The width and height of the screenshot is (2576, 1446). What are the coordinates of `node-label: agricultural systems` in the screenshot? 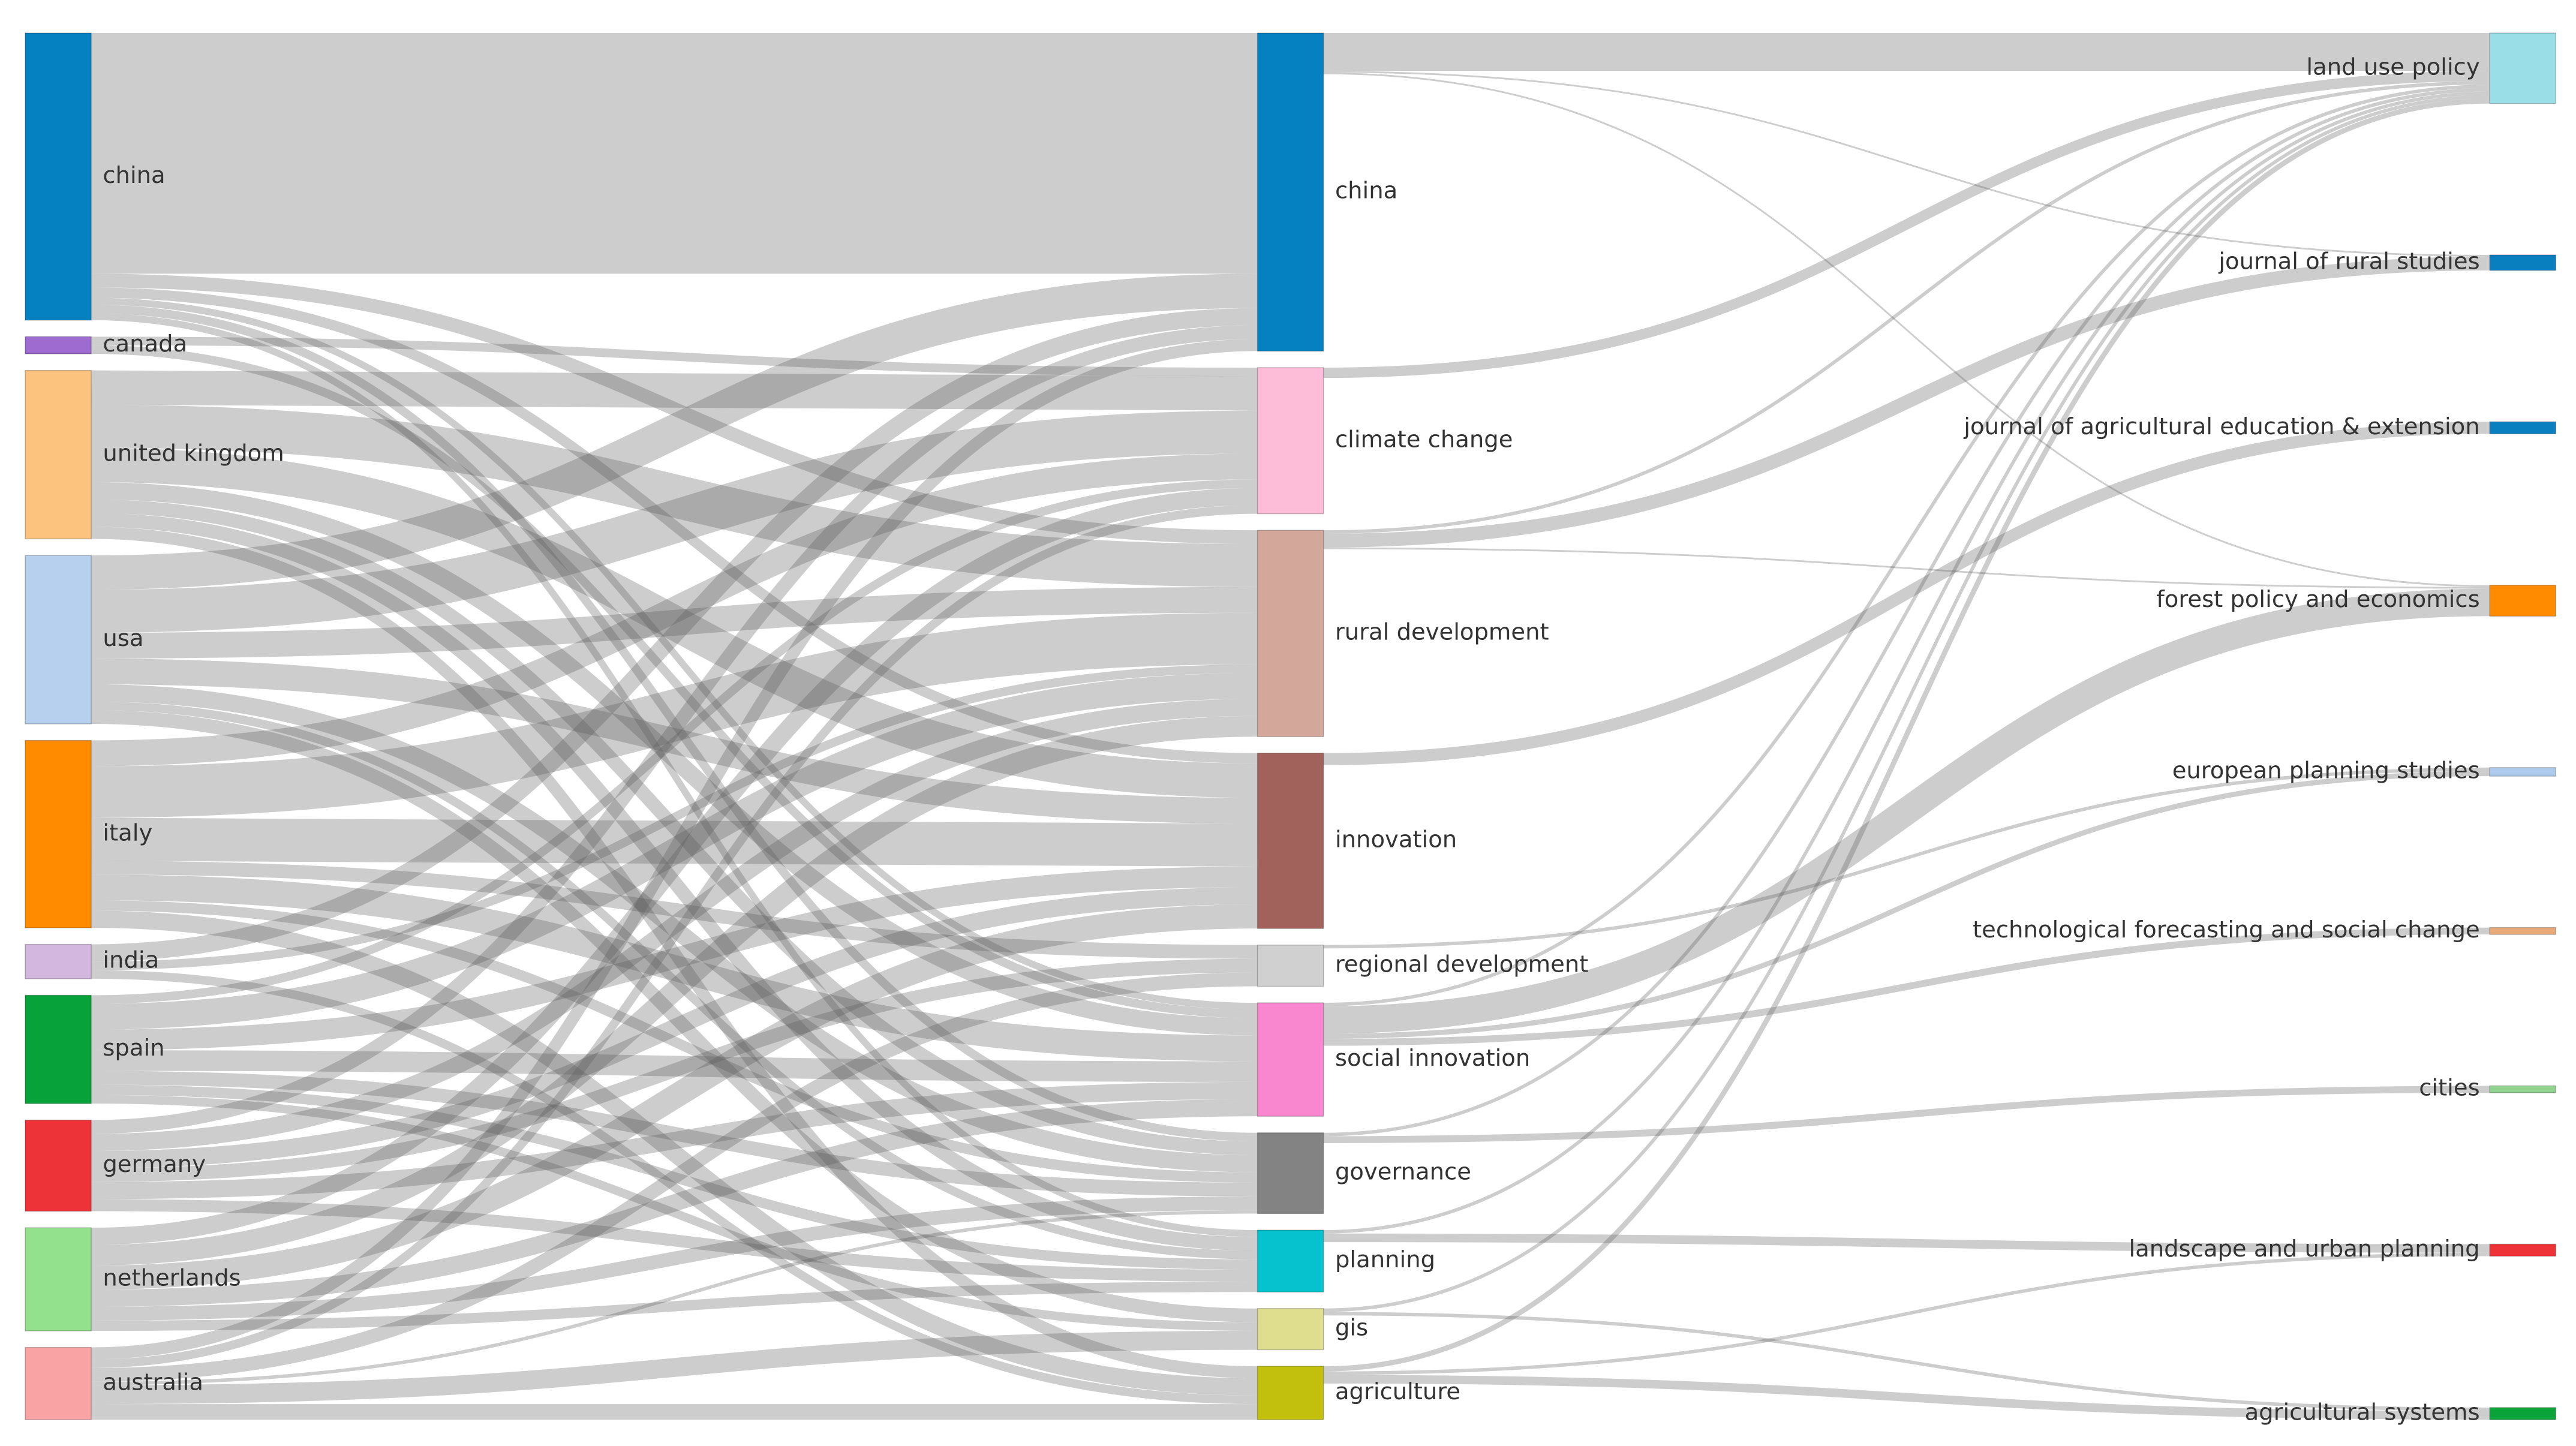 It's located at (2363, 1413).